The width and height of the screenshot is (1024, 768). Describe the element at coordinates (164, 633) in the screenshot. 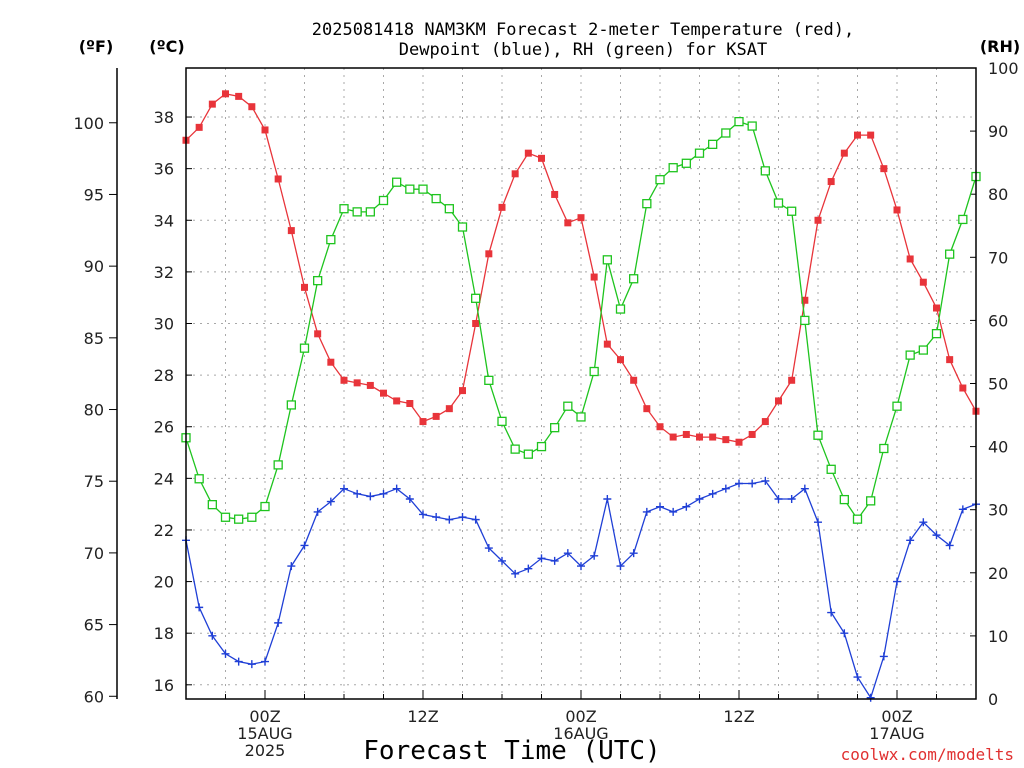

I see `celsius-tick-label: 18` at that location.